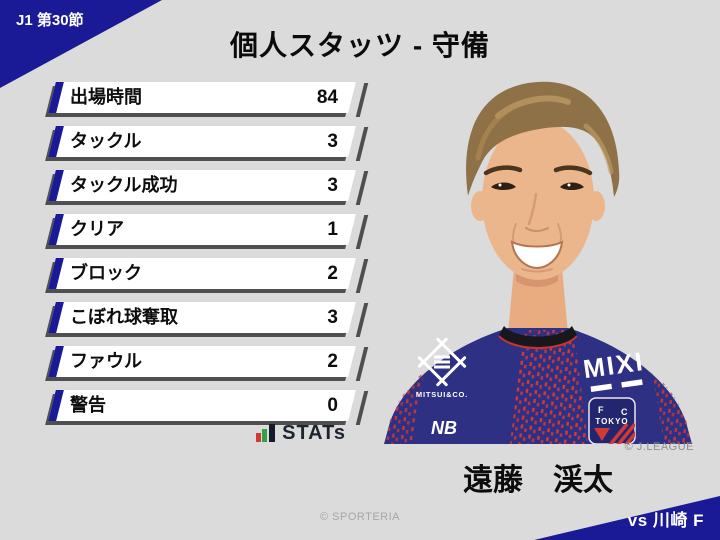  Describe the element at coordinates (442, 362) in the screenshot. I see `mitsui-logo-icon` at that location.